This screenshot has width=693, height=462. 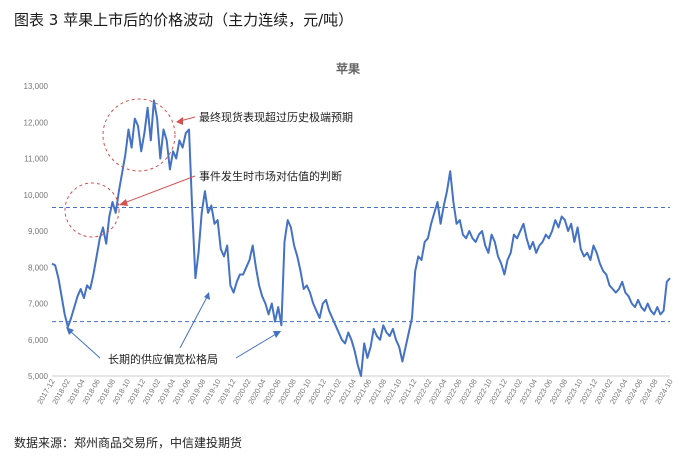 I want to click on peak-arrowhead, so click(x=179, y=121).